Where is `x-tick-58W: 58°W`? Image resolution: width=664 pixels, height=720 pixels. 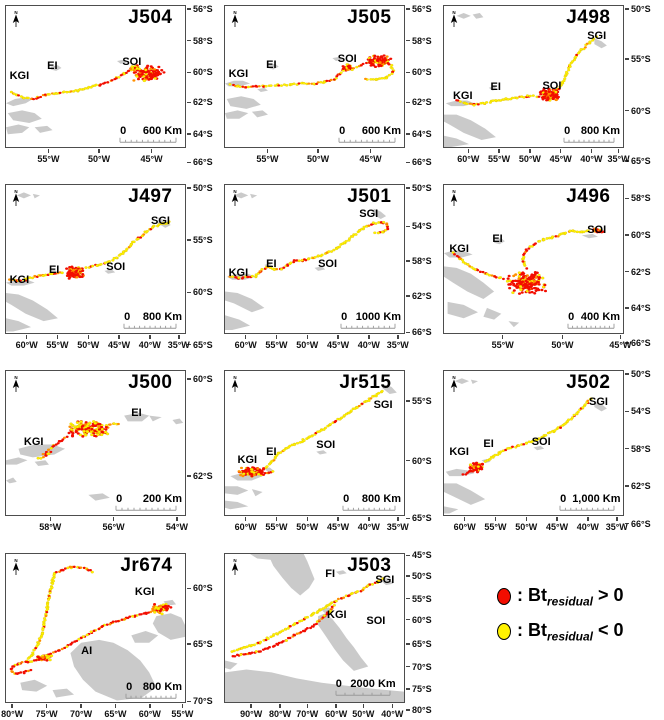 x-tick-58W: 58°W is located at coordinates (50, 524).